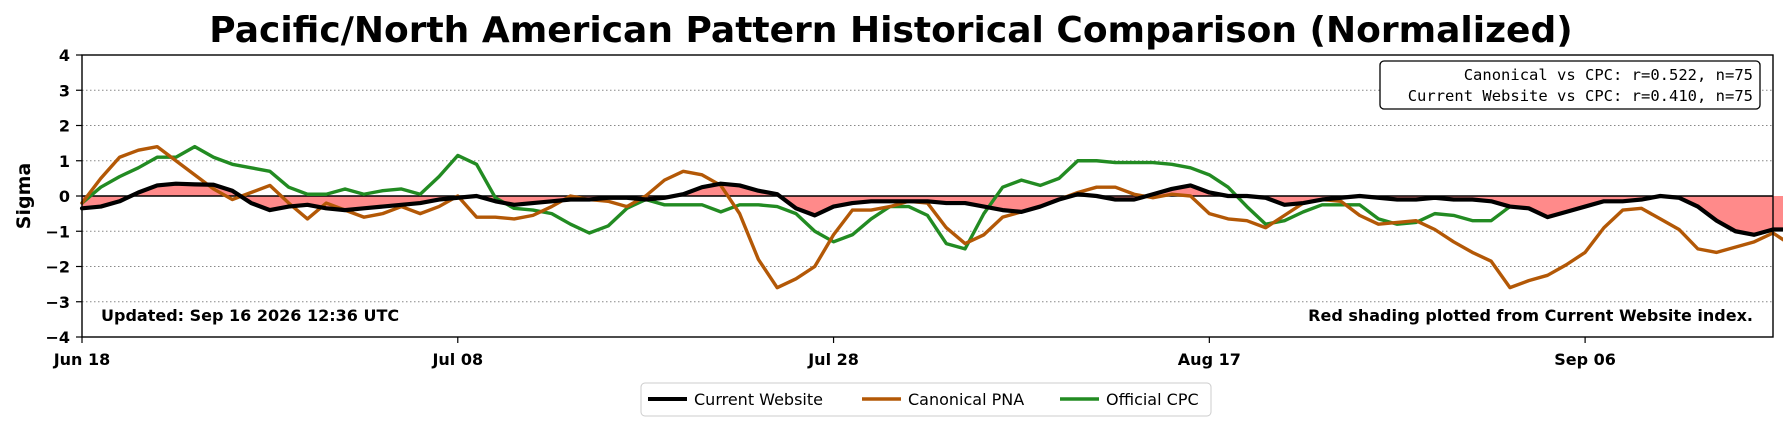  What do you see at coordinates (57, 337) in the screenshot?
I see `y-tick-label: −4` at bounding box center [57, 337].